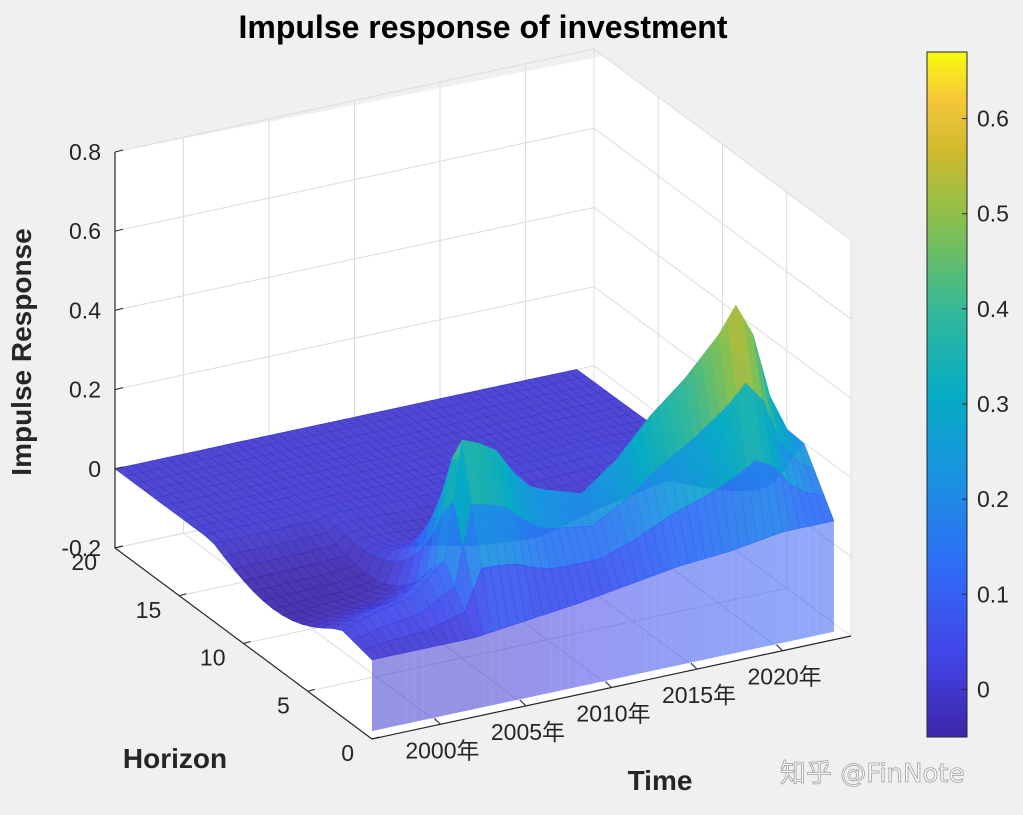 This screenshot has width=1023, height=815. Describe the element at coordinates (993, 309) in the screenshot. I see `colorbar-tick-label: 0.4` at that location.